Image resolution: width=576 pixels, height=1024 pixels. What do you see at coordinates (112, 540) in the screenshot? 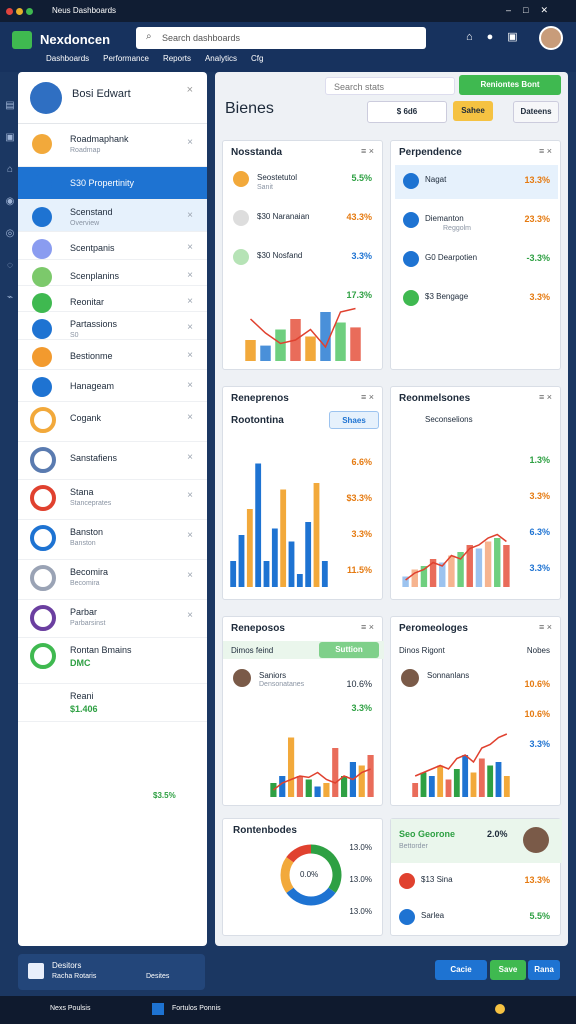
I see `sidebar-item: Banston Banston ×` at bounding box center [112, 540].